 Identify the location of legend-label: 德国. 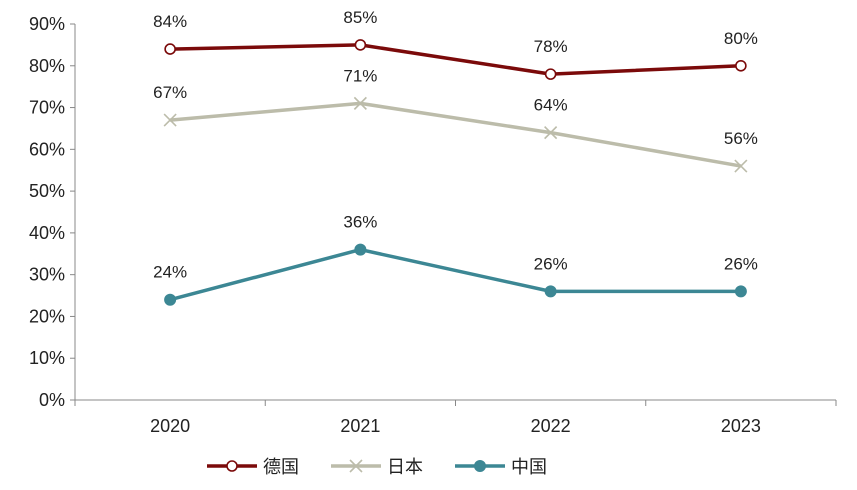
(281, 467).